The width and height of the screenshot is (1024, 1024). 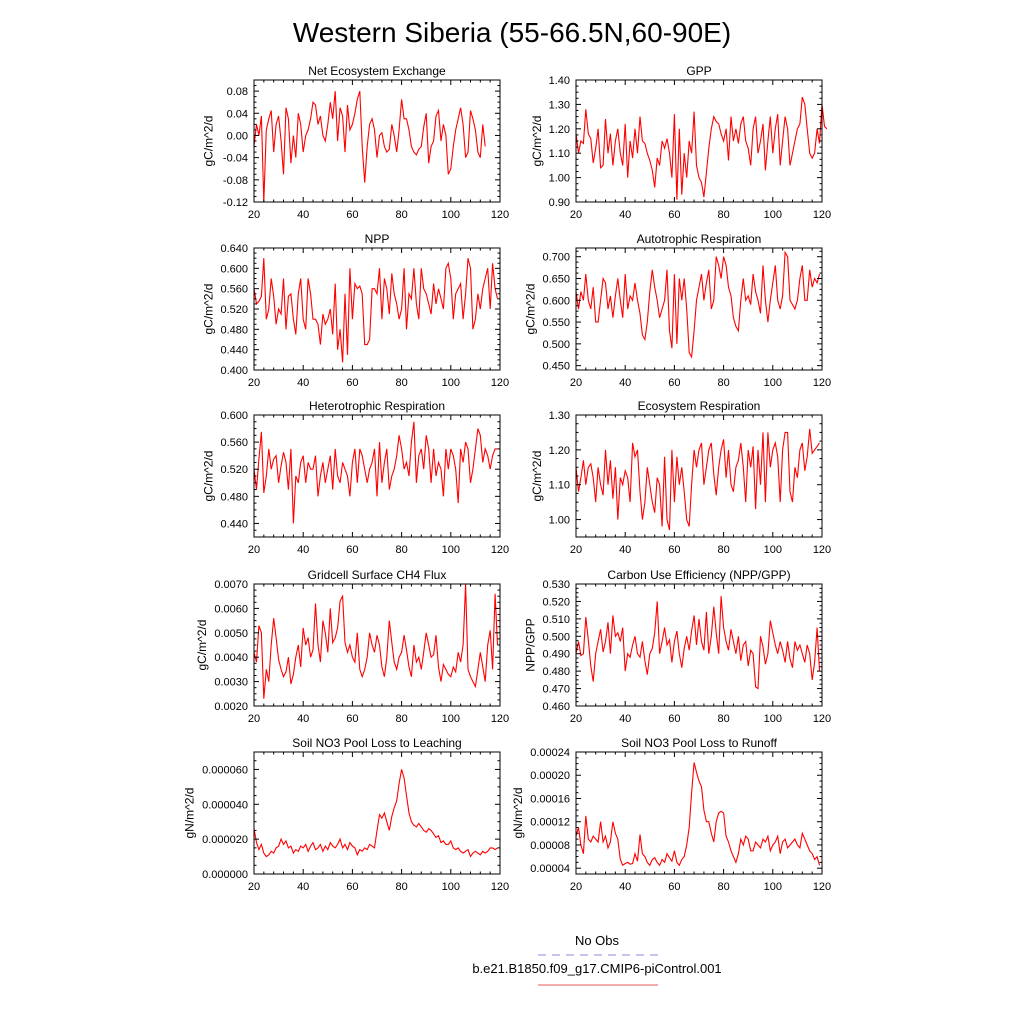 What do you see at coordinates (698, 71) in the screenshot?
I see `chart-title: GPP` at bounding box center [698, 71].